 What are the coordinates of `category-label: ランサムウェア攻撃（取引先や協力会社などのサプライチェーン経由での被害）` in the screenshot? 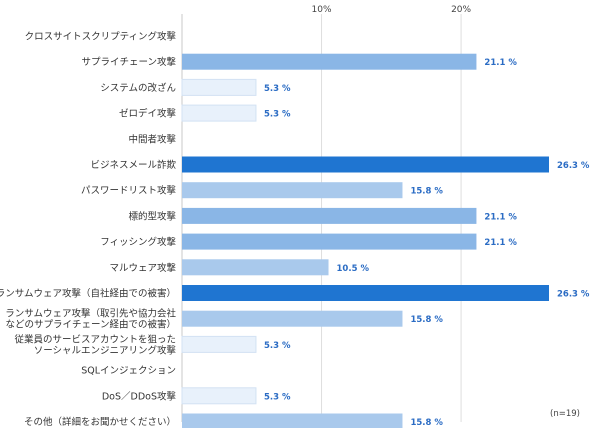 It's located at (90, 319).